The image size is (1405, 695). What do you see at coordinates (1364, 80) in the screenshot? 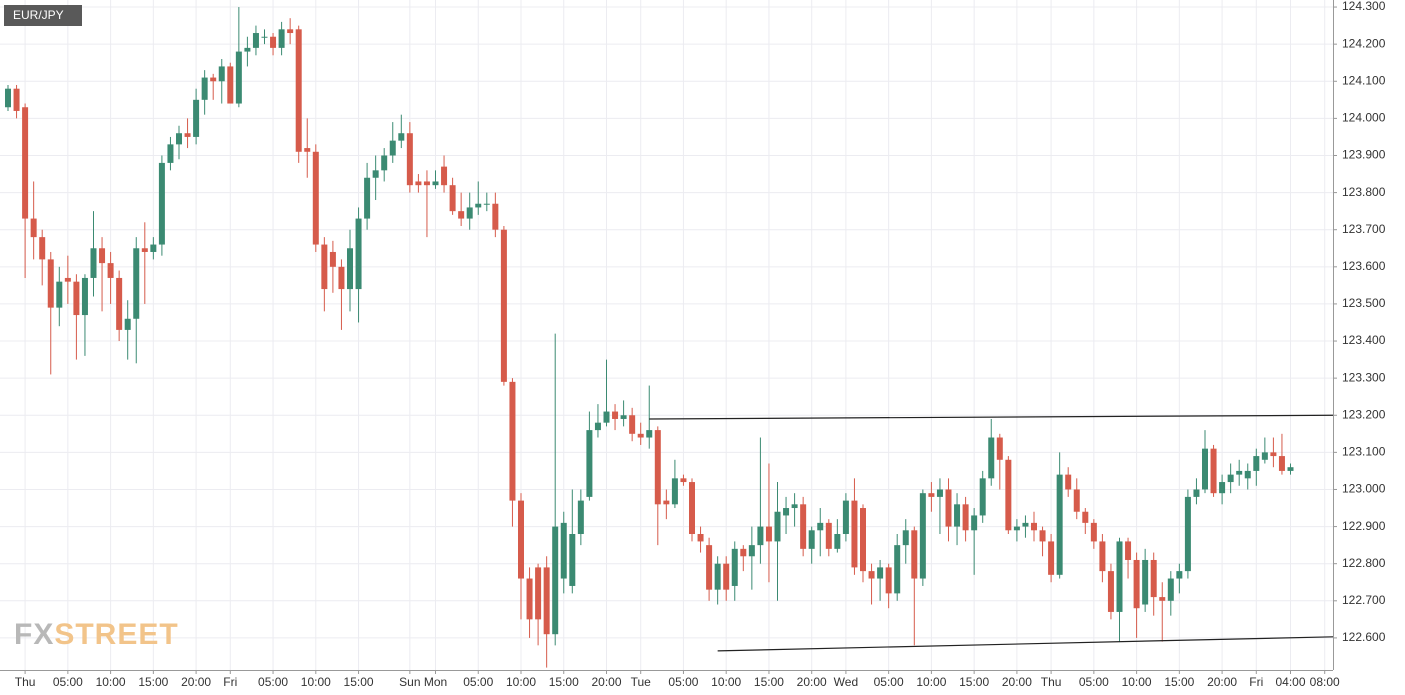
I see `y-tick-label: 124.100` at bounding box center [1364, 80].